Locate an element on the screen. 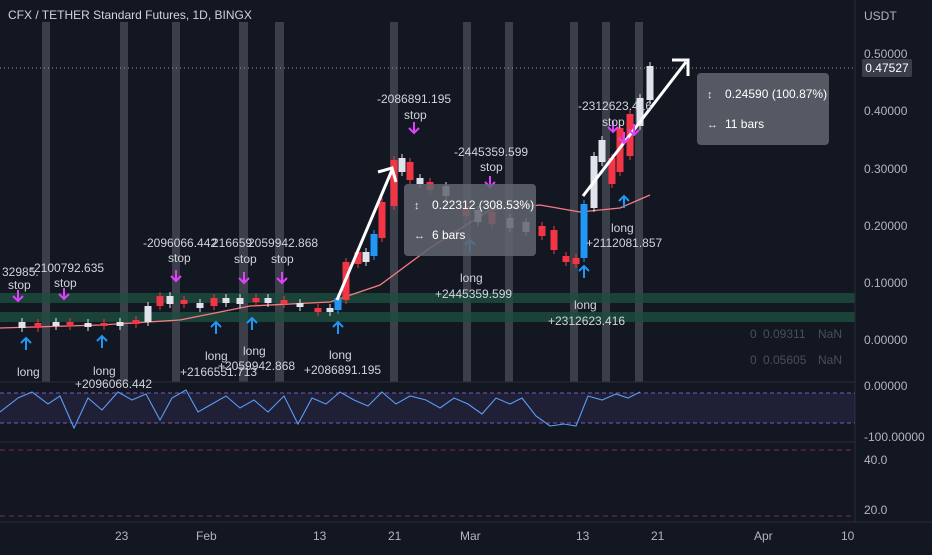 This screenshot has height=555, width=932. stop-value-0: 32985. is located at coordinates (20, 272).